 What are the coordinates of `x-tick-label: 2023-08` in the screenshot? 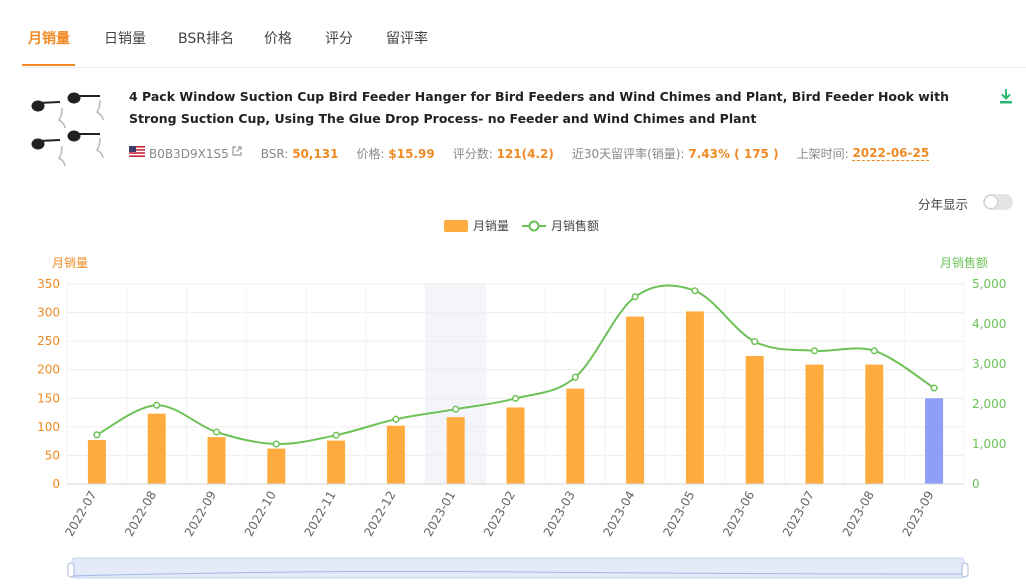 It's located at (858, 514).